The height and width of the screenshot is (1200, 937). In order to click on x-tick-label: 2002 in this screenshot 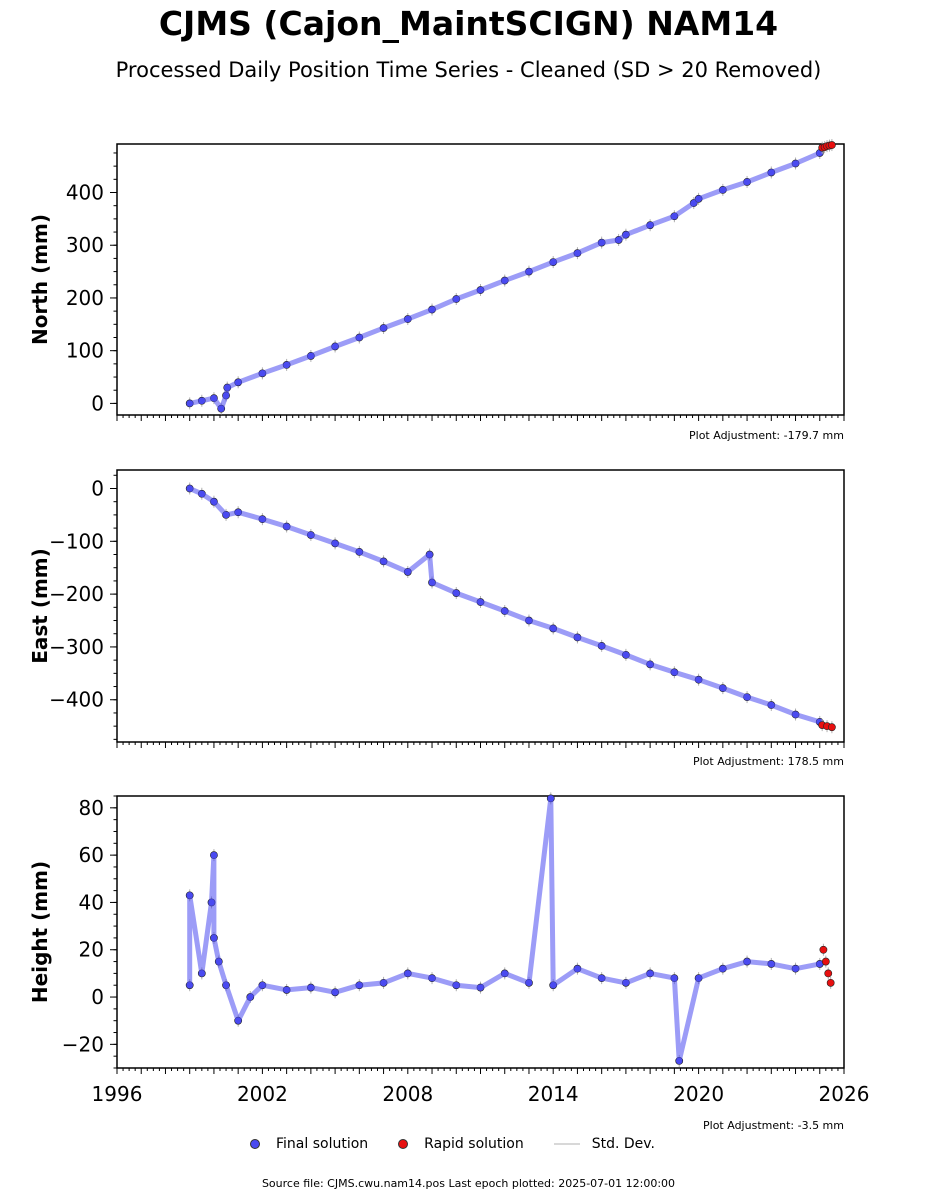, I will do `click(262, 1094)`.